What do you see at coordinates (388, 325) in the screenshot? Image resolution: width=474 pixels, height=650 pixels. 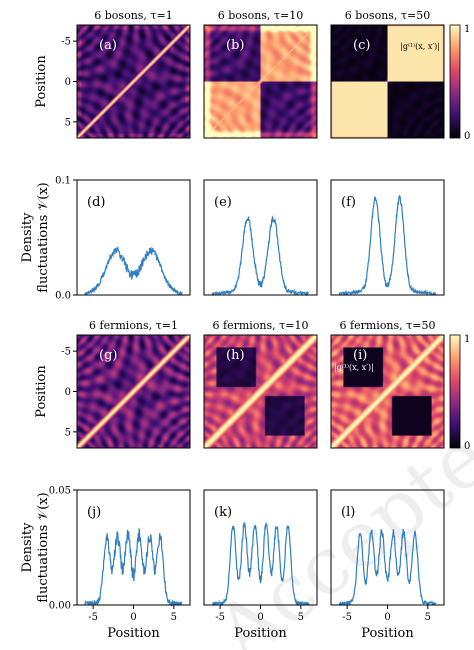 I see `panel-title-i: 6 fermions, τ=50` at bounding box center [388, 325].